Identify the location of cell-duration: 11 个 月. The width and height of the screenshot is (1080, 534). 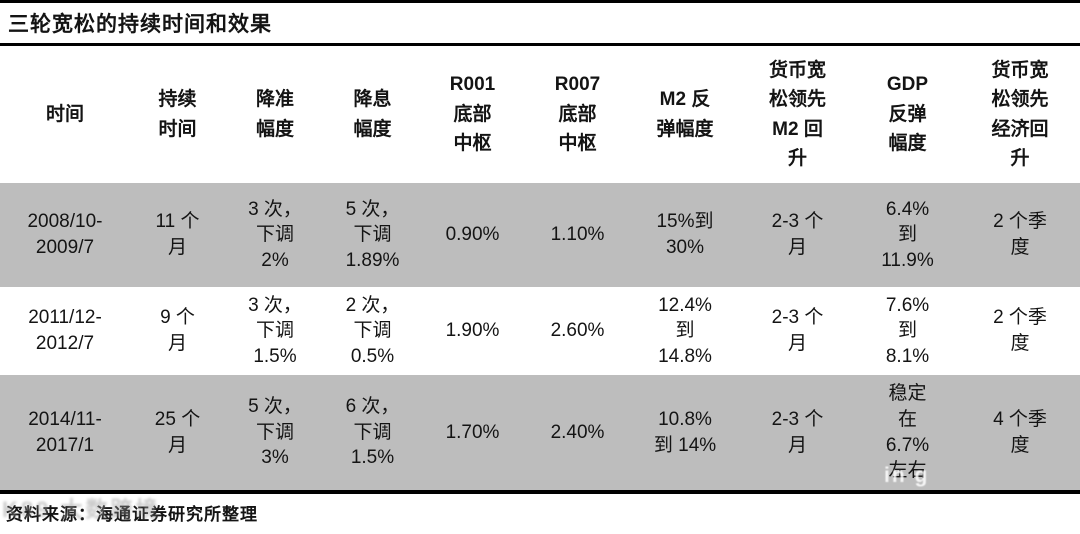
(177, 234).